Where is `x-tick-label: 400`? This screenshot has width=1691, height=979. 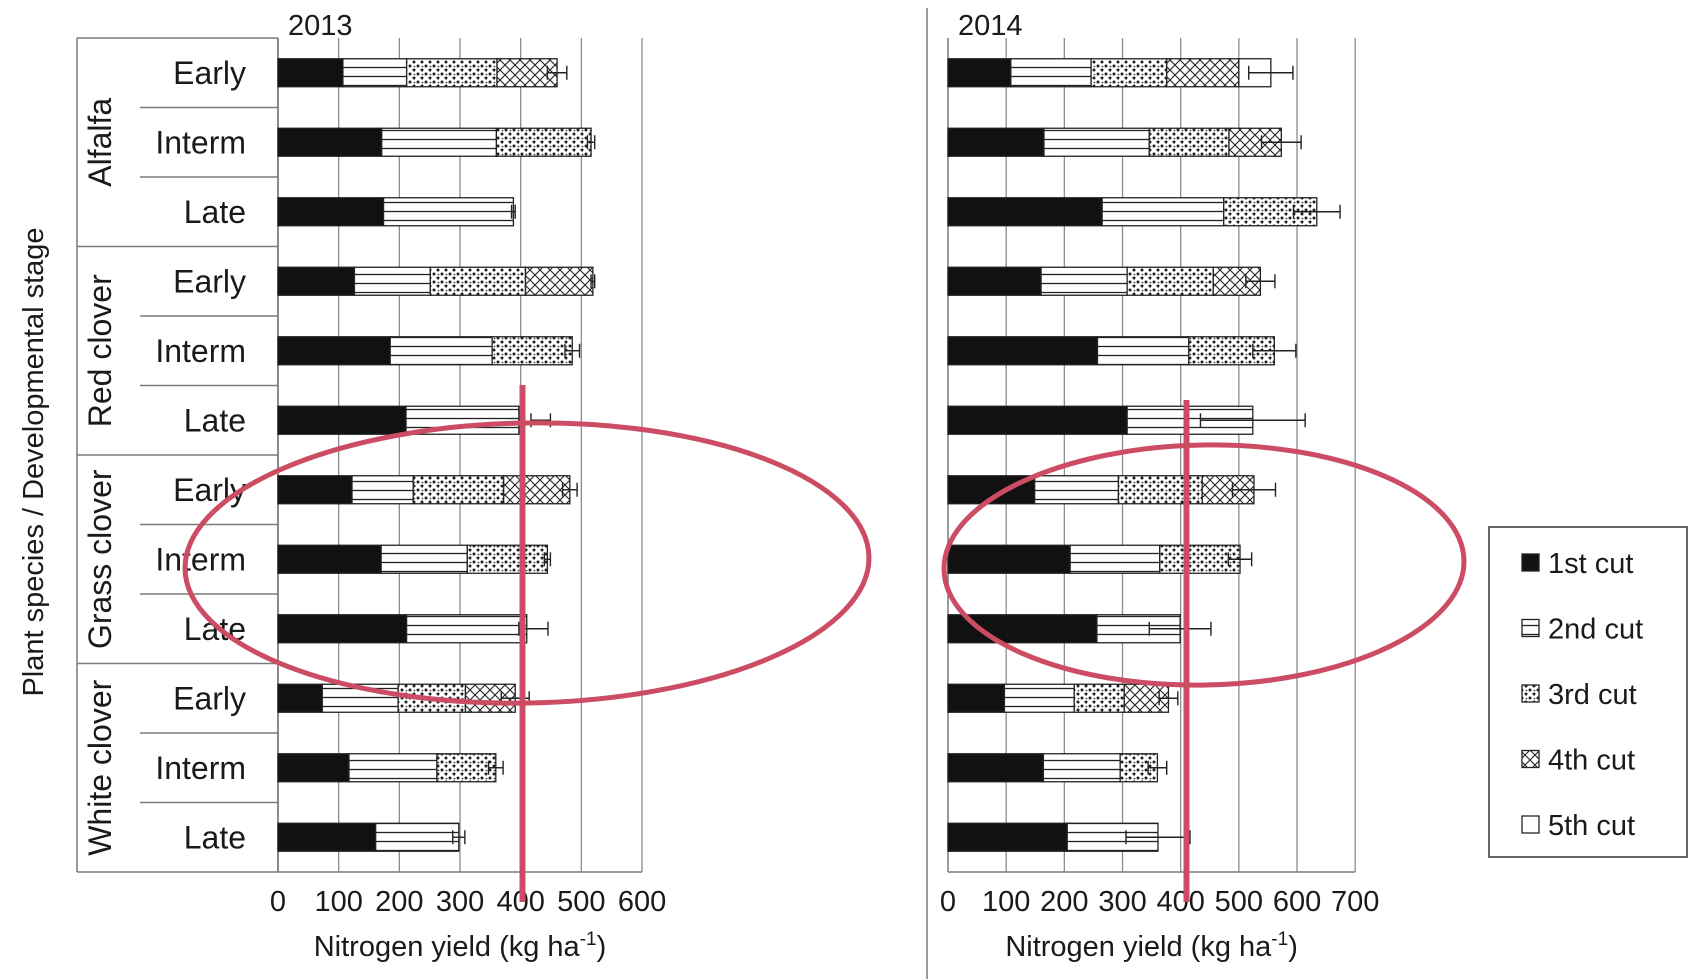
x-tick-label: 400 is located at coordinates (1180, 902).